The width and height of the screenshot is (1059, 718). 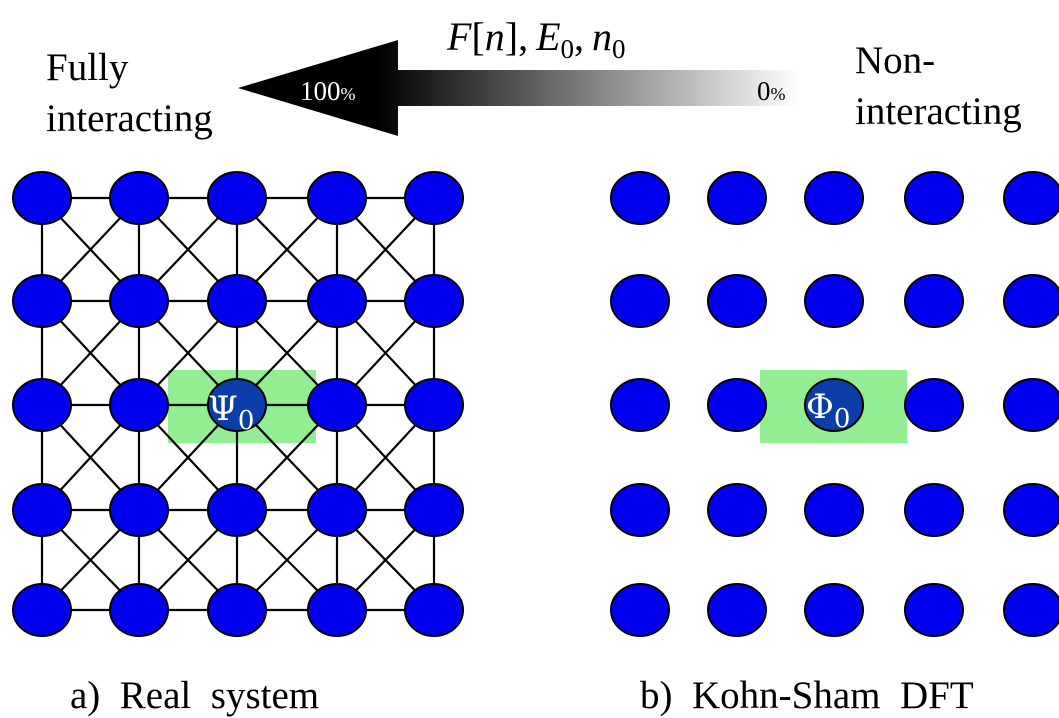 I want to click on panel-b-caption: b) Kohn-Sham DFT, so click(x=807, y=695).